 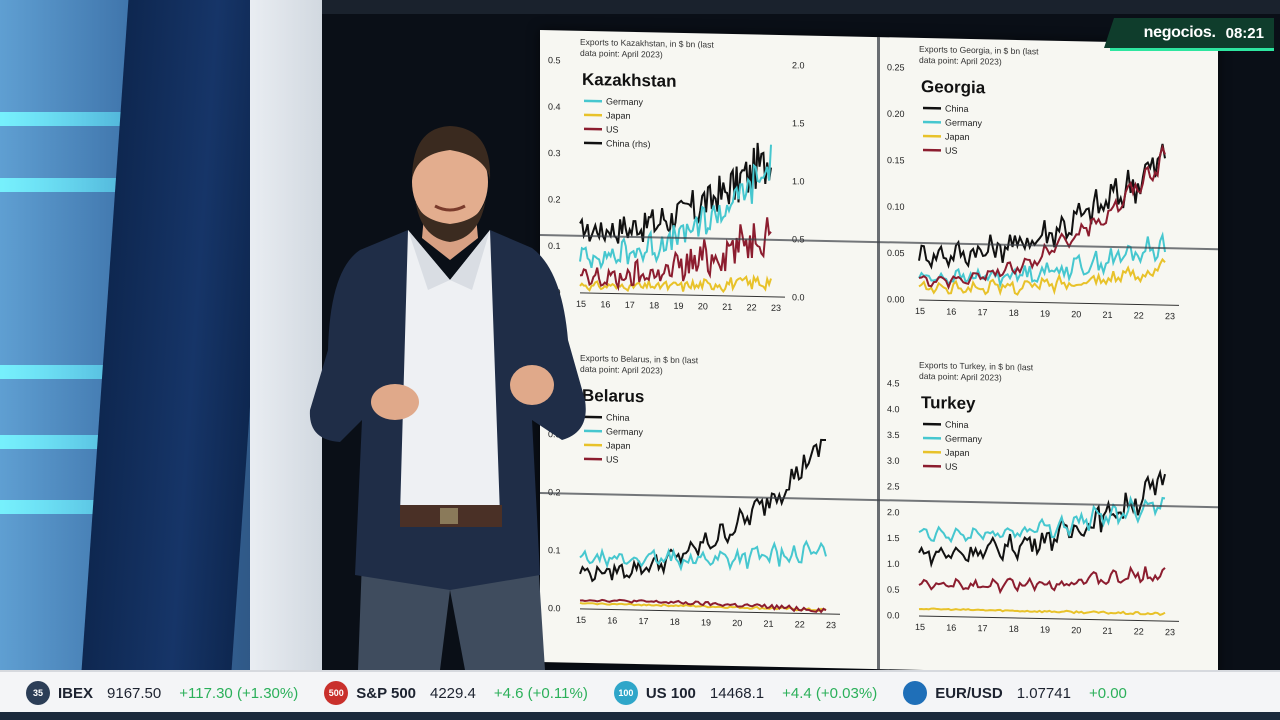 I want to click on ticker-item: 500 S&P 500 4229.4 +4.6 (+0.11%), so click(x=456, y=693).